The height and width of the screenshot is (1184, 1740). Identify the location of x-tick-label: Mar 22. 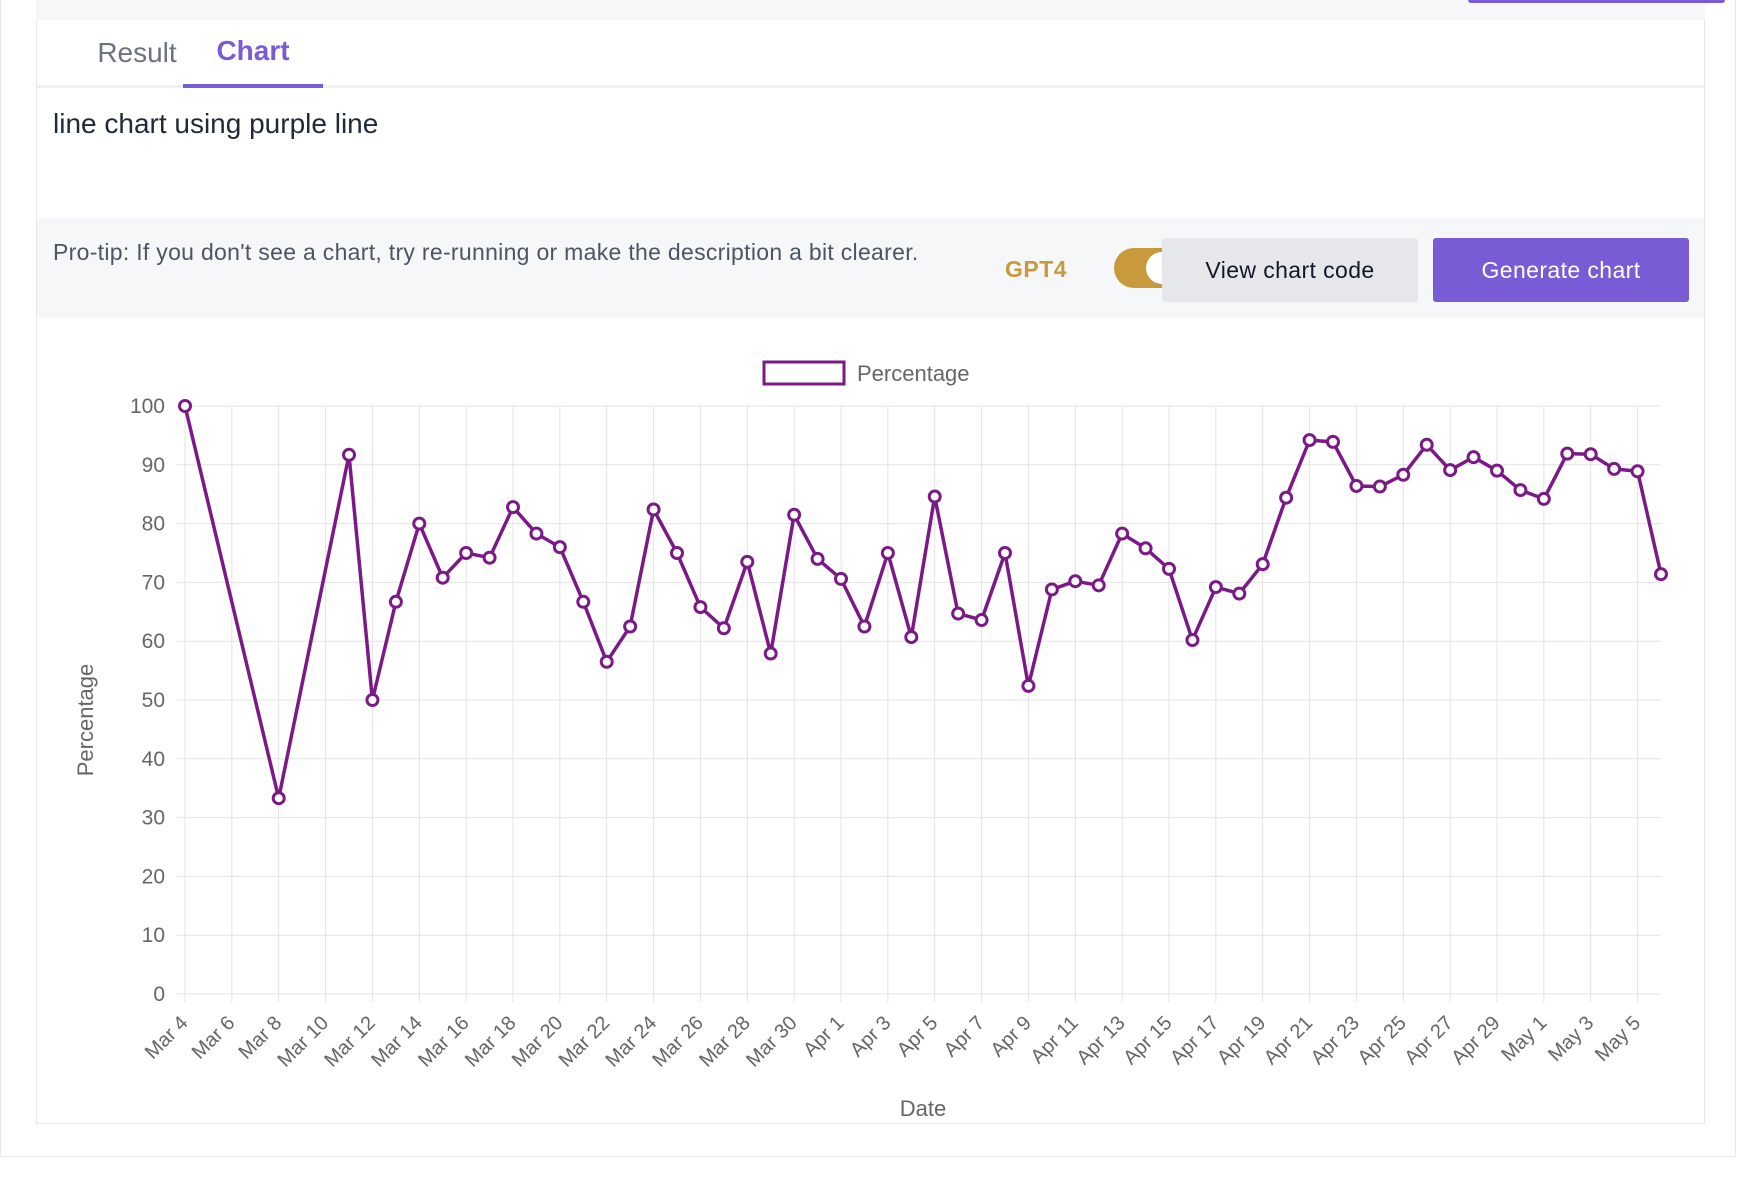
(585, 1042).